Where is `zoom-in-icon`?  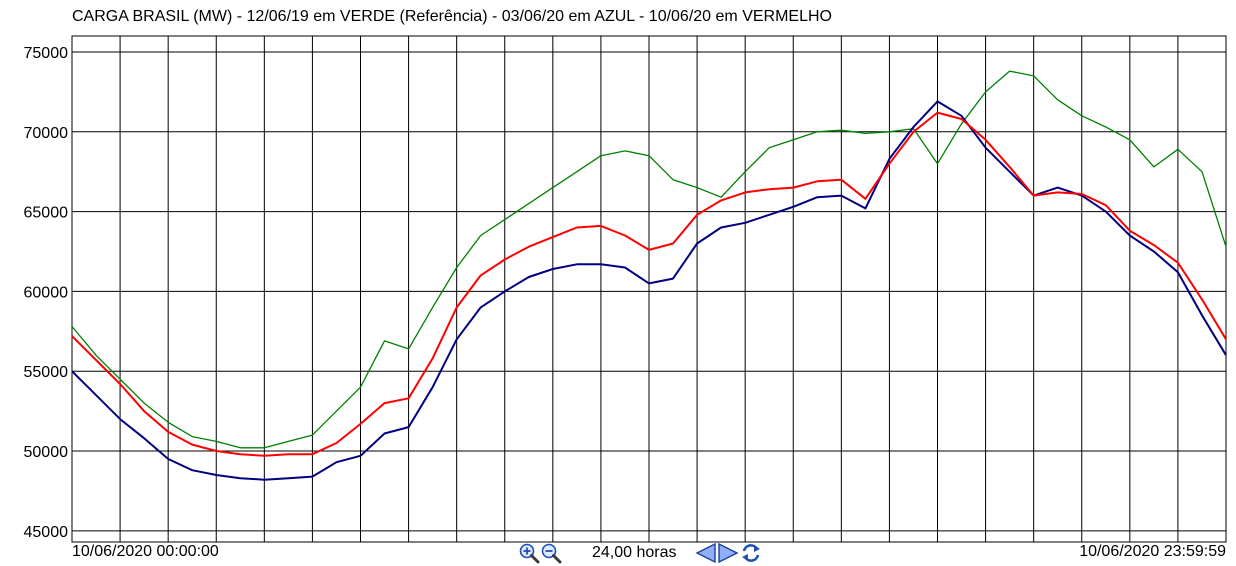
zoom-in-icon is located at coordinates (529, 553).